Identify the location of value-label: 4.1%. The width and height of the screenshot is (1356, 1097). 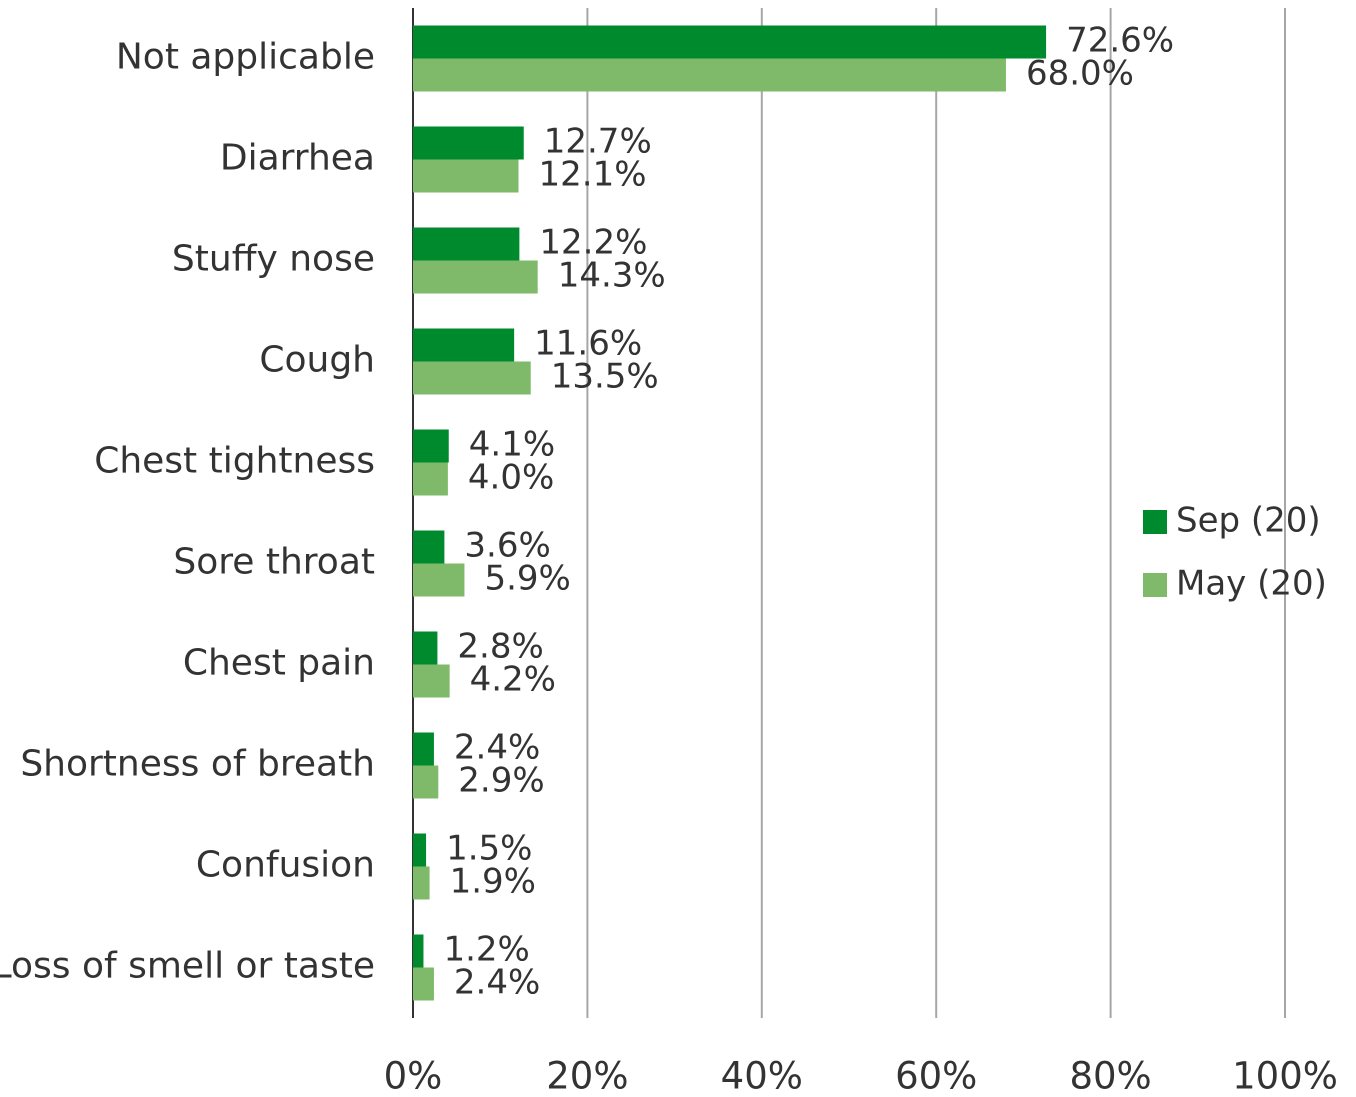
(512, 445).